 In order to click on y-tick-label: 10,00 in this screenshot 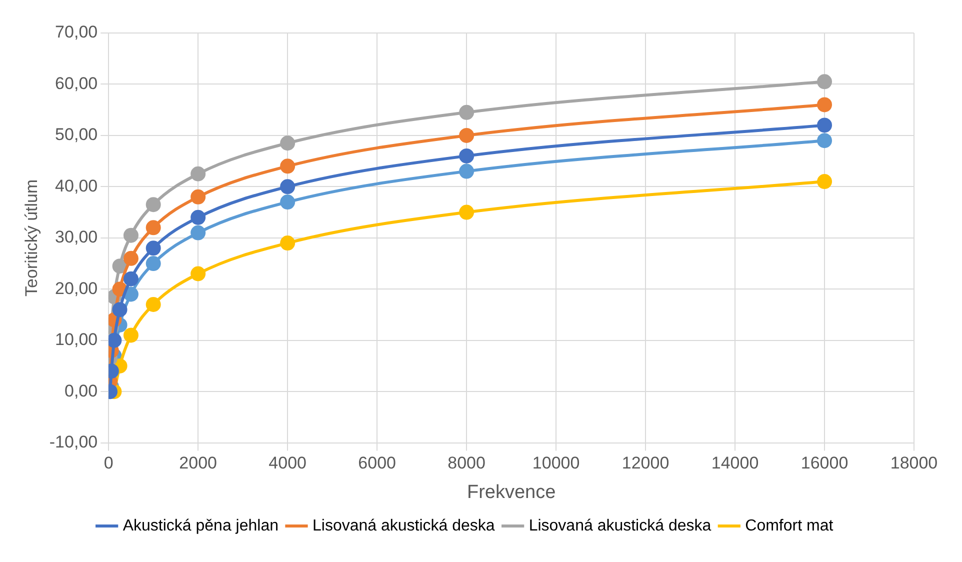, I will do `click(76, 340)`.